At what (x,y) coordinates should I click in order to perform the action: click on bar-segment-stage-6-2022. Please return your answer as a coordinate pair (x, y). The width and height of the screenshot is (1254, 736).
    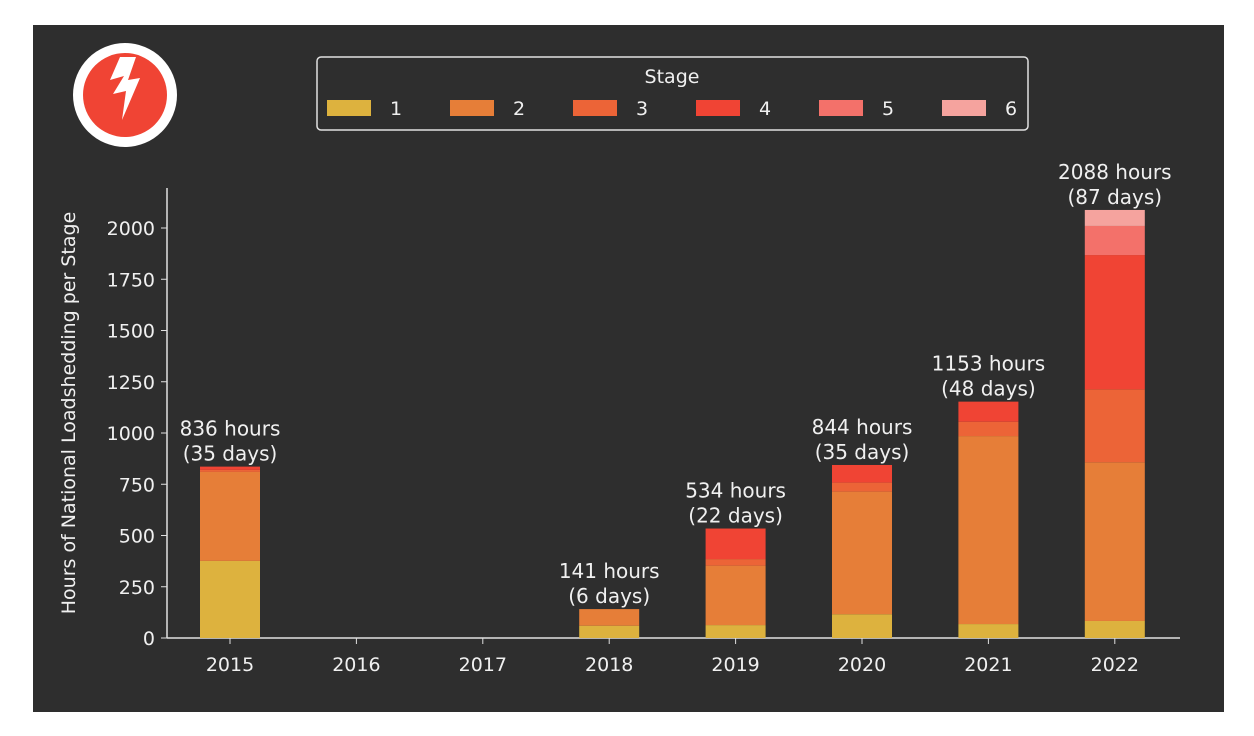
    Looking at the image, I should click on (1114, 217).